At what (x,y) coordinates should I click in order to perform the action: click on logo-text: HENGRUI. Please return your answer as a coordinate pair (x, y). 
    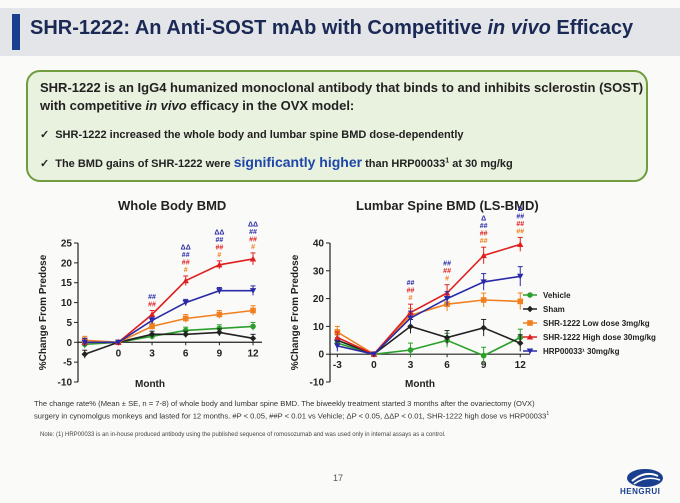
    Looking at the image, I should click on (640, 491).